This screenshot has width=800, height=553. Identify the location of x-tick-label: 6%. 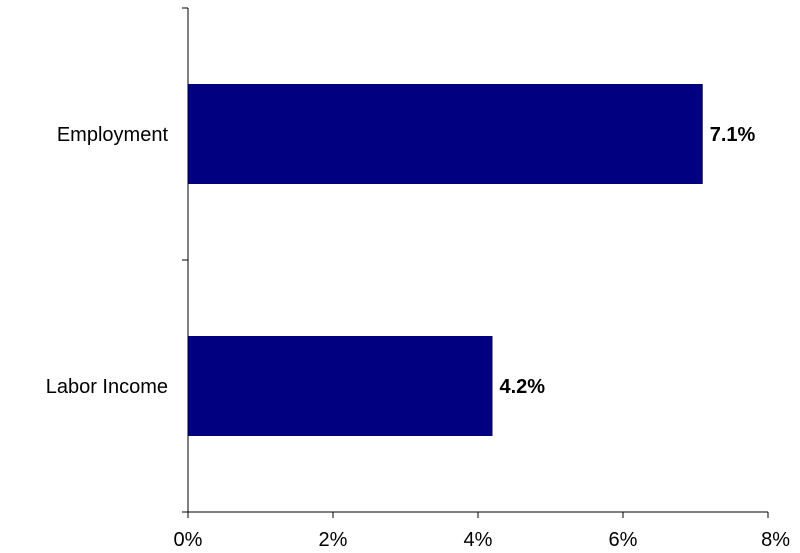
(623, 540).